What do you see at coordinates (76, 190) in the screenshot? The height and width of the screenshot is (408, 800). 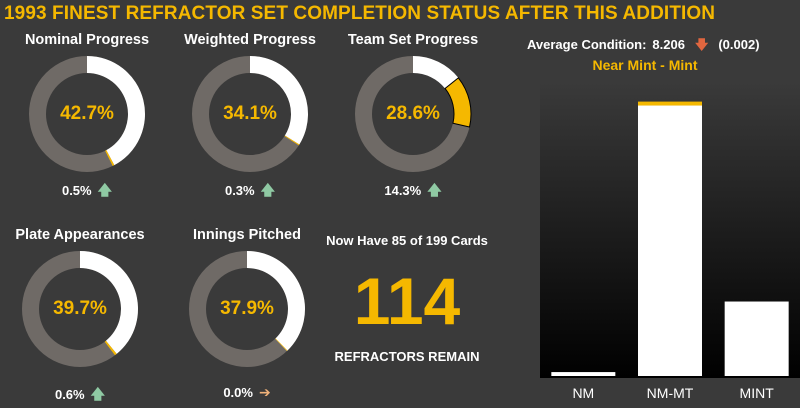 I see `delta-value: 0.5%` at bounding box center [76, 190].